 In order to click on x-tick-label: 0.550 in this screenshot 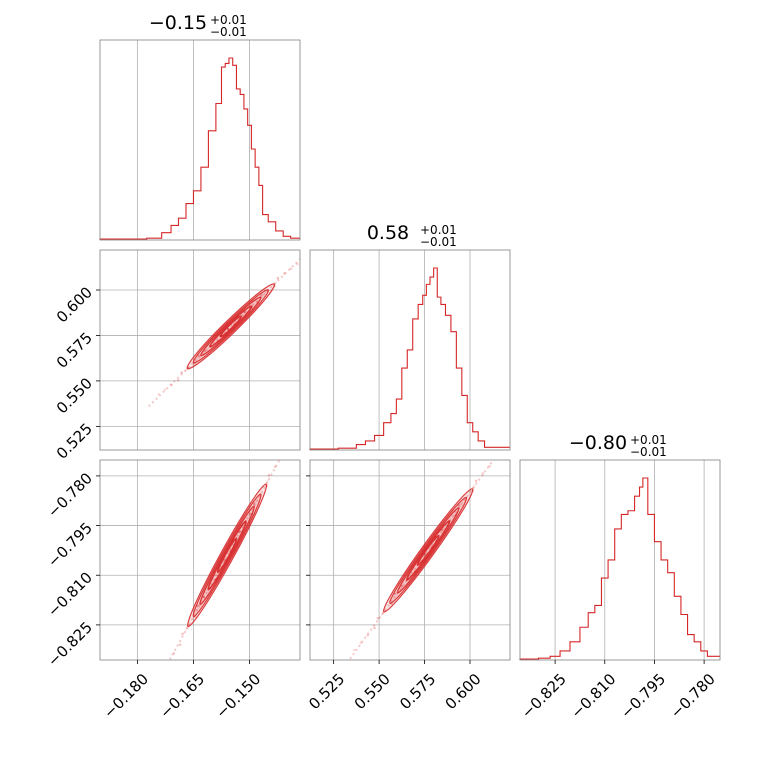, I will do `click(372, 691)`.